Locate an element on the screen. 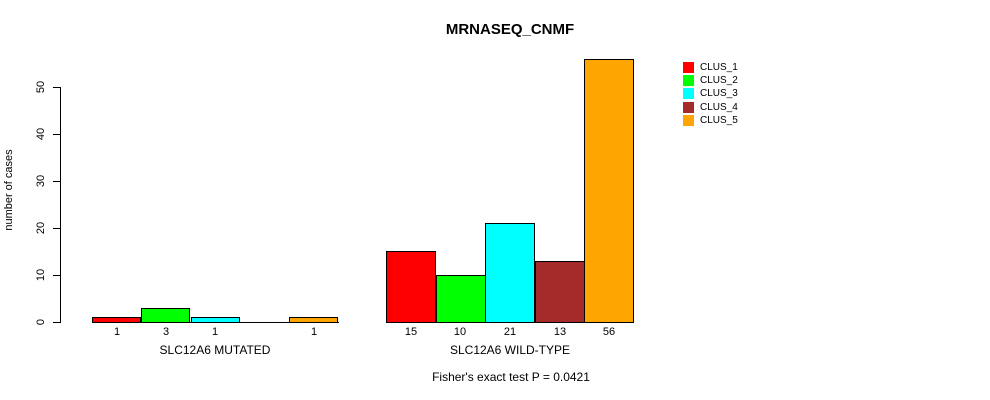 Image resolution: width=990 pixels, height=400 pixels. bar-clus_1-wild-type is located at coordinates (411, 287).